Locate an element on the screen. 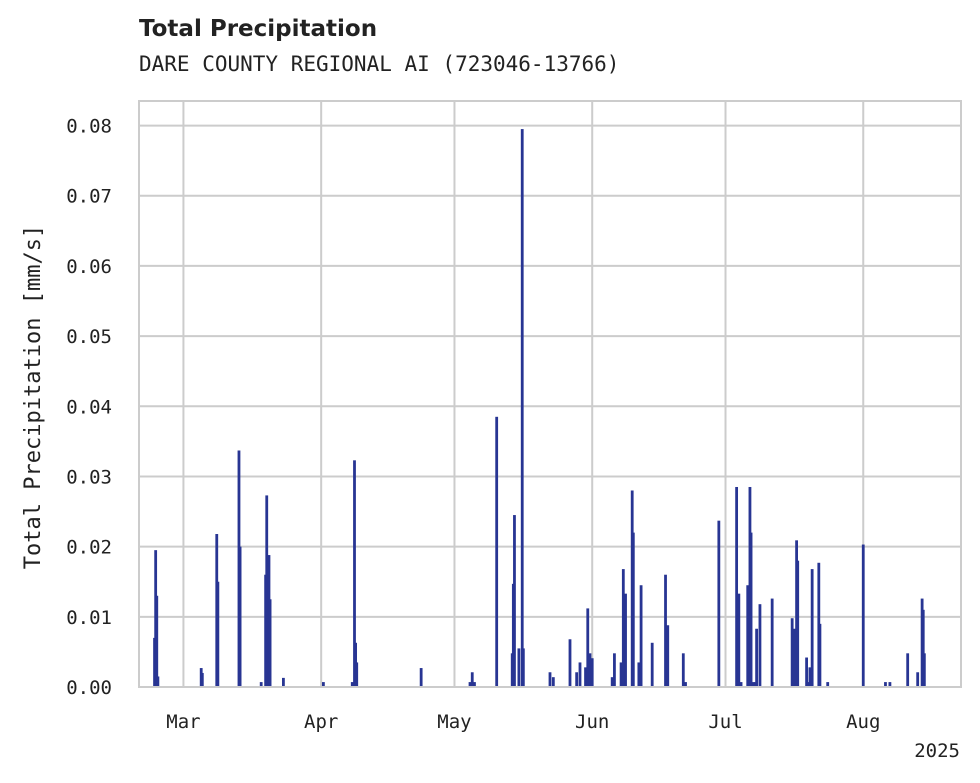 Image resolution: width=980 pixels, height=783 pixels. x-tick-label: May is located at coordinates (454, 722).